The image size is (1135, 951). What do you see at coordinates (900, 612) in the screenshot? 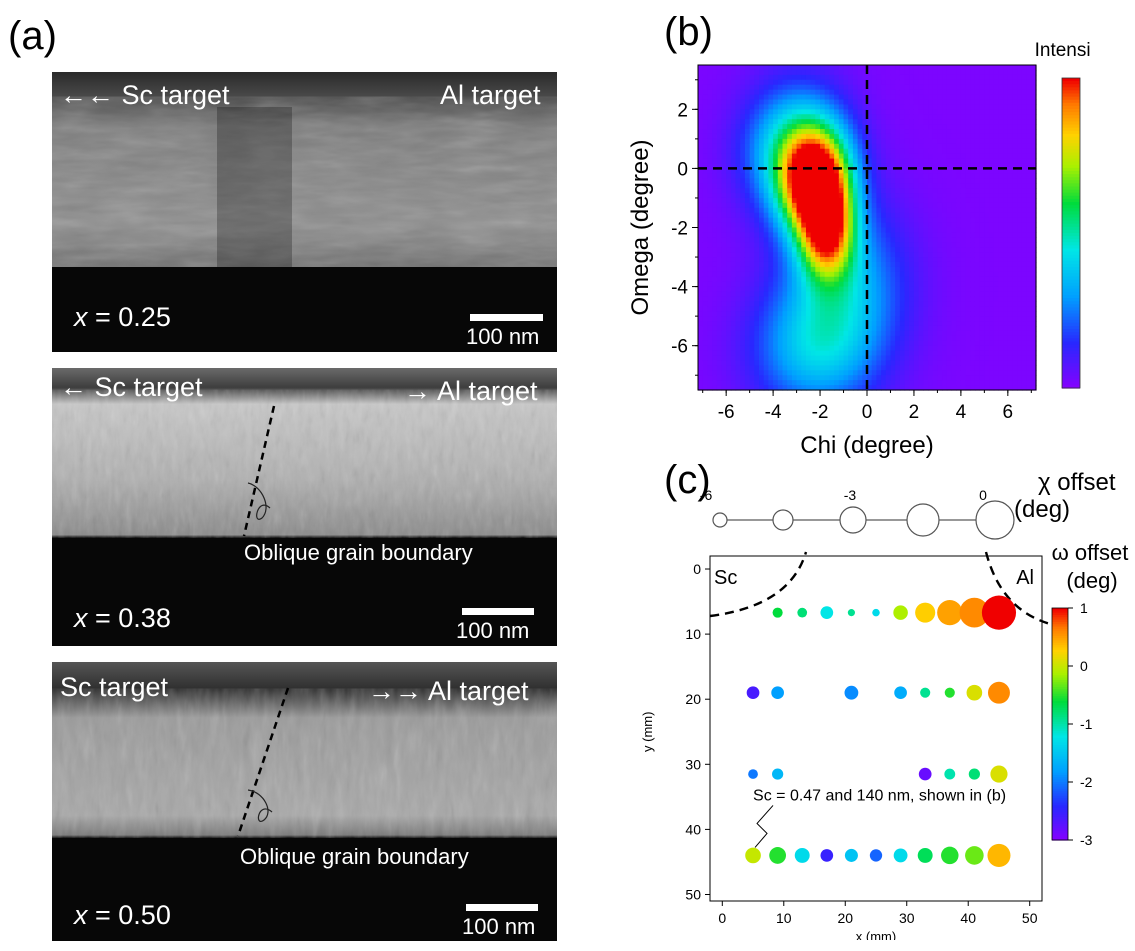
I see `bubble-point` at bounding box center [900, 612].